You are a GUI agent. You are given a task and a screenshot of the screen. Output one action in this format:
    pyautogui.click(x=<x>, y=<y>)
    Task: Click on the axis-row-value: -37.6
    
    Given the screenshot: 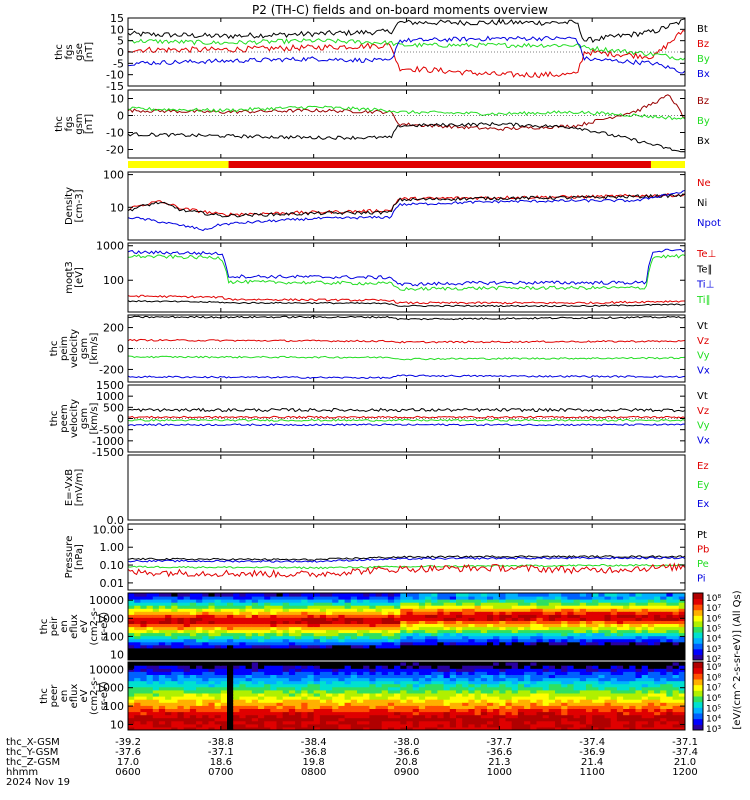 What is the action you would take?
    pyautogui.click(x=128, y=752)
    